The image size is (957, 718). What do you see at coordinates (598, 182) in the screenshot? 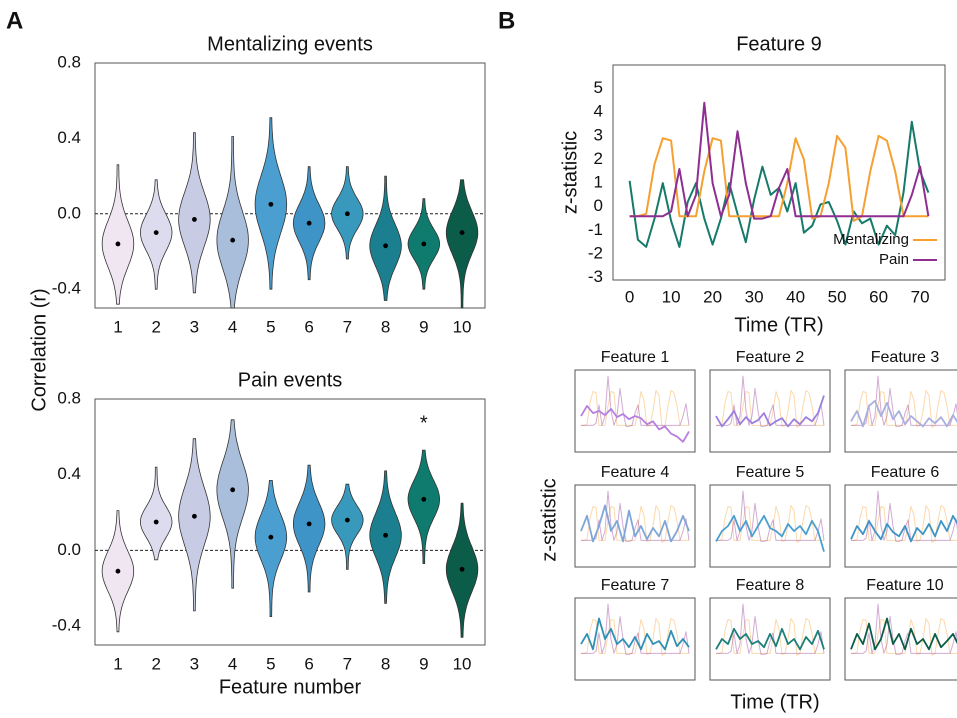
I see `y-tick-label: 1` at bounding box center [598, 182].